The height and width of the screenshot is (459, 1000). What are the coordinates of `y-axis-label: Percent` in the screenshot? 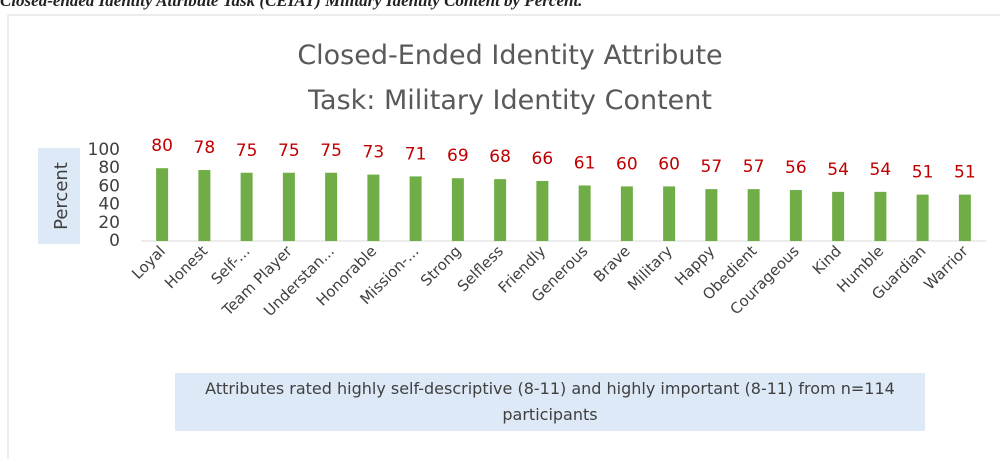 It's located at (61, 196).